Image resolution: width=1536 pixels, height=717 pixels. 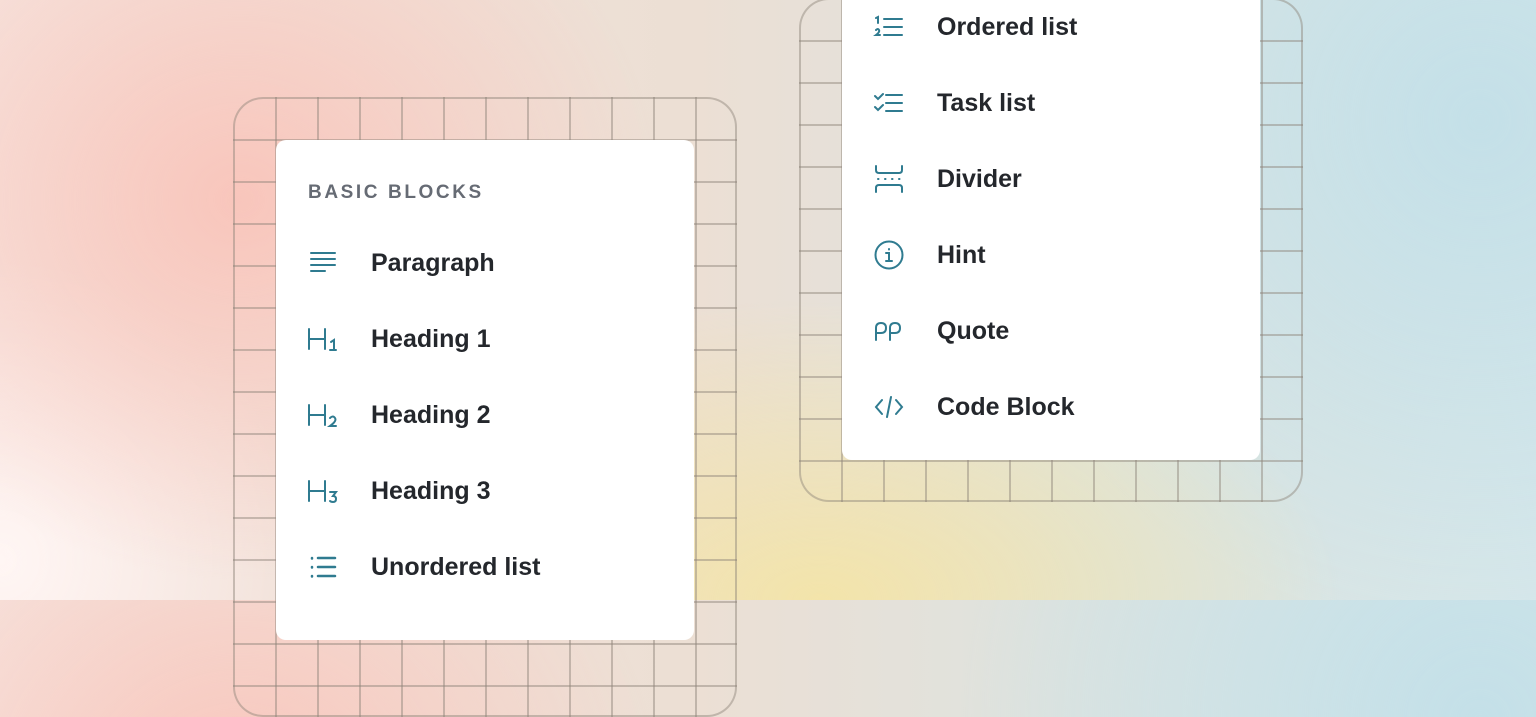 I want to click on menu-item-heading-3: Heading 3, so click(x=485, y=491).